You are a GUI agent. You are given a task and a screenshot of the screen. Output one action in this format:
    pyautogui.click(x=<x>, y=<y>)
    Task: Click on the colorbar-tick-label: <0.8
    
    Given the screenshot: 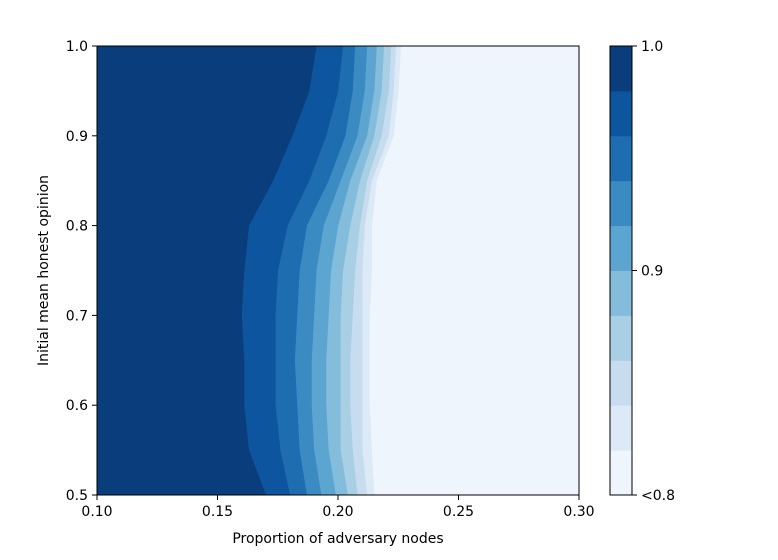 What is the action you would take?
    pyautogui.click(x=658, y=496)
    